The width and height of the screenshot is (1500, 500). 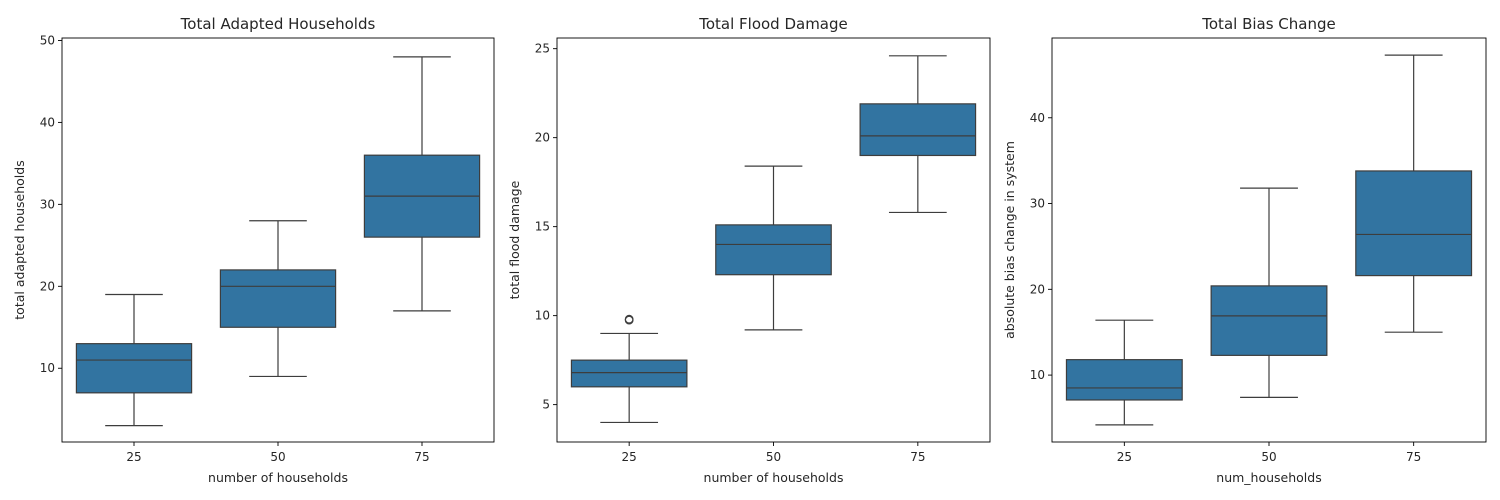 I want to click on outlier-point, so click(x=629, y=319).